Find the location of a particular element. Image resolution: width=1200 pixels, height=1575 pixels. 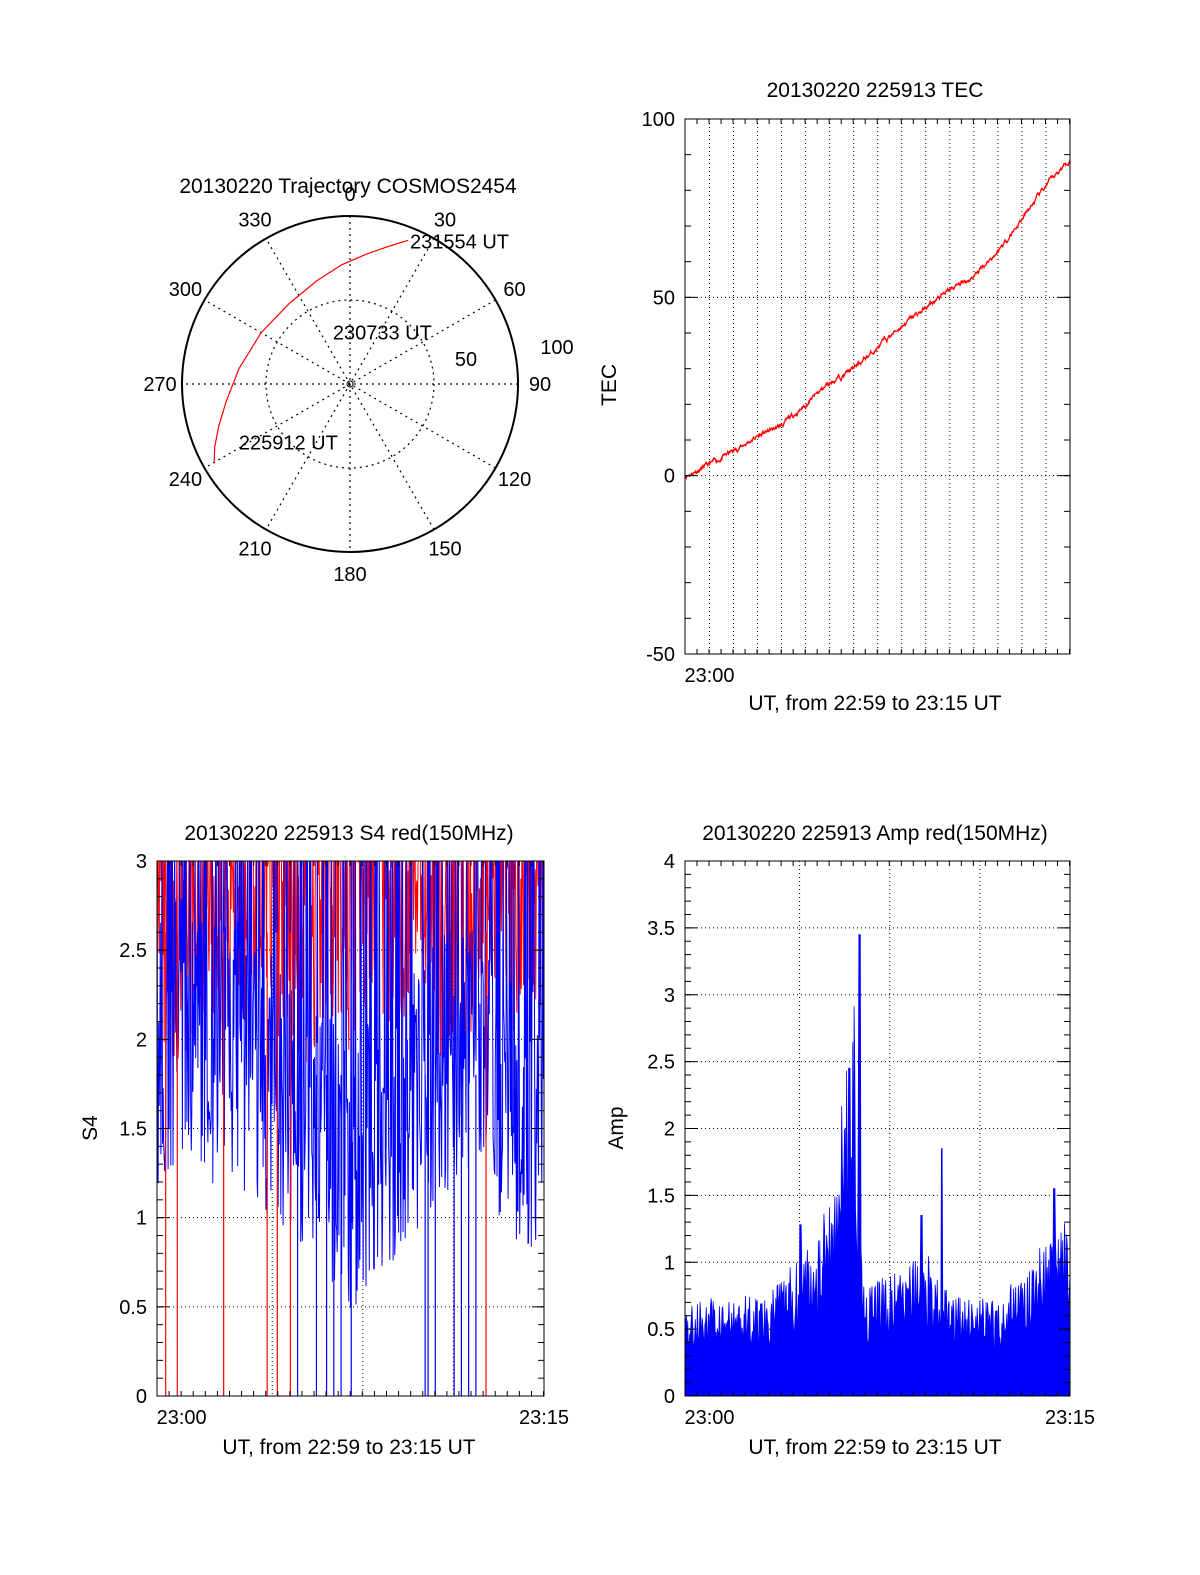

tec-line is located at coordinates (877, 320).